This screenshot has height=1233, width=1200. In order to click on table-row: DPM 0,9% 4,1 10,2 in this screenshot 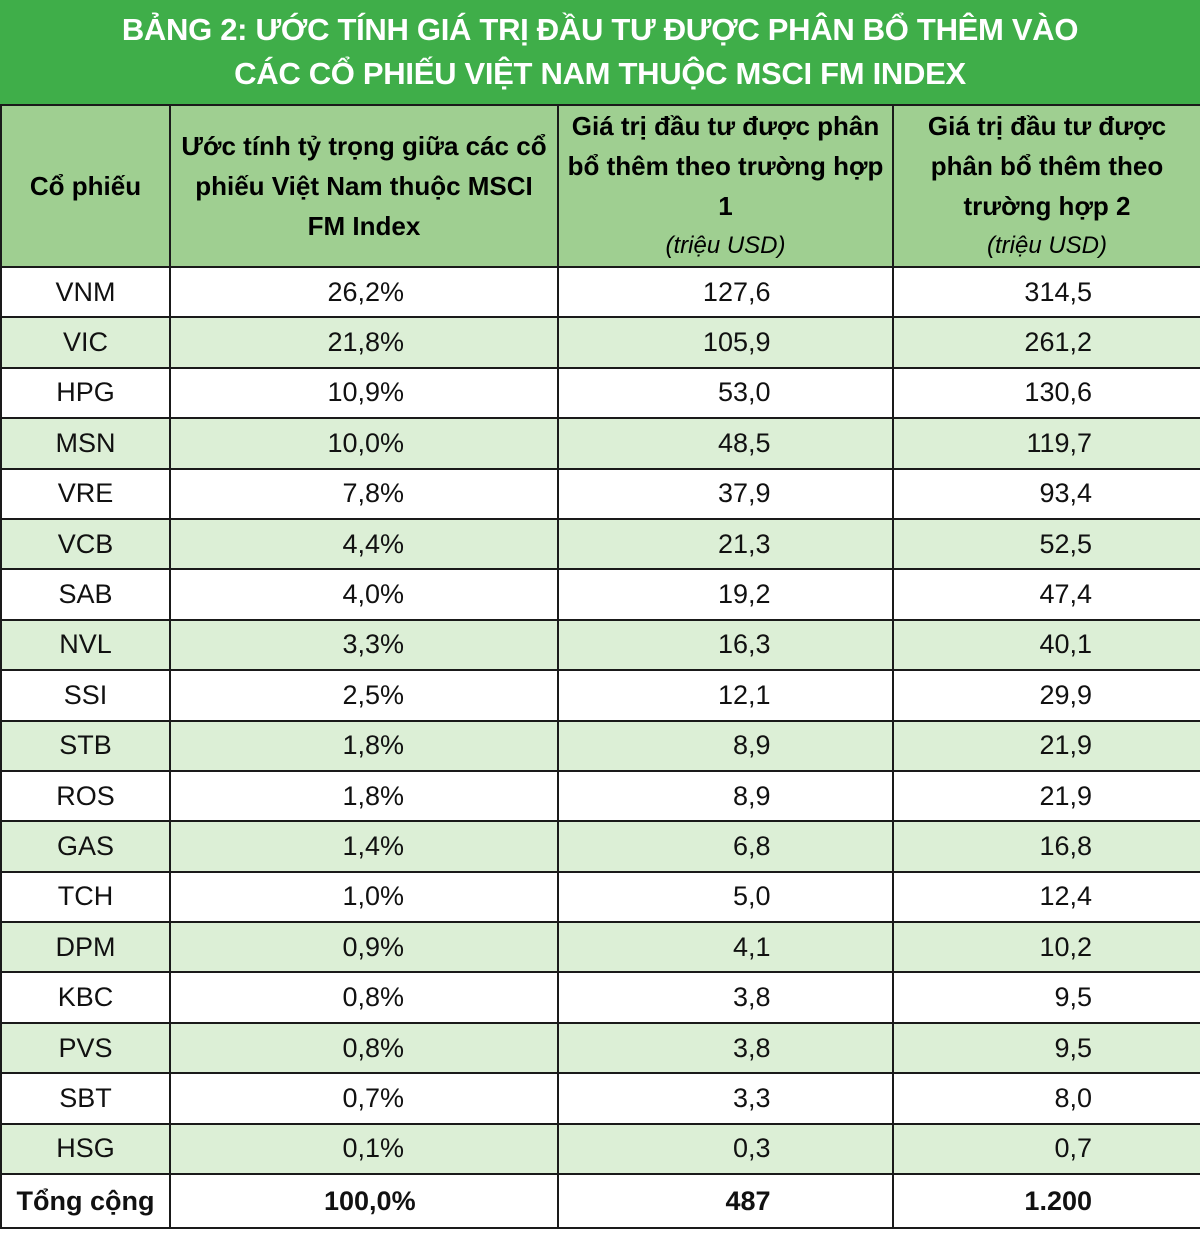, I will do `click(600, 947)`.